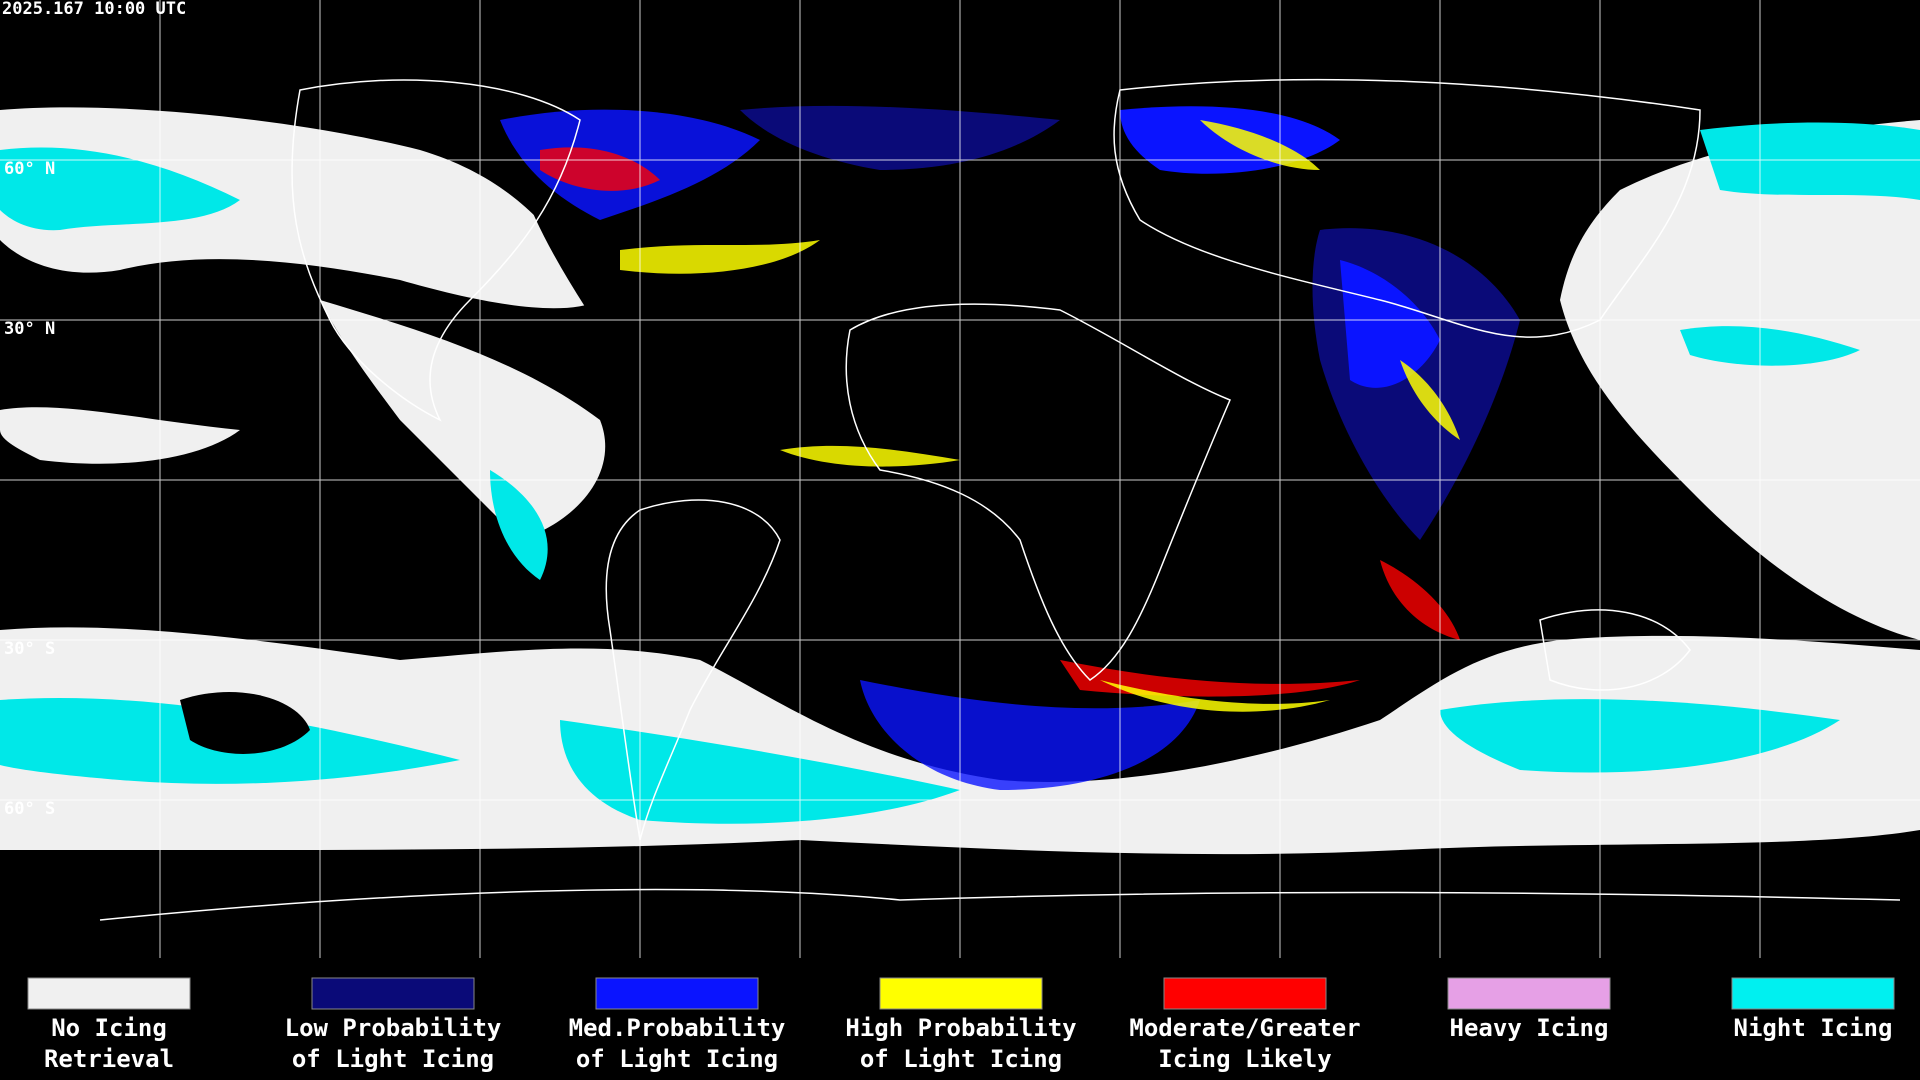  I want to click on legend-label: Icing Likely, so click(1244, 1059).